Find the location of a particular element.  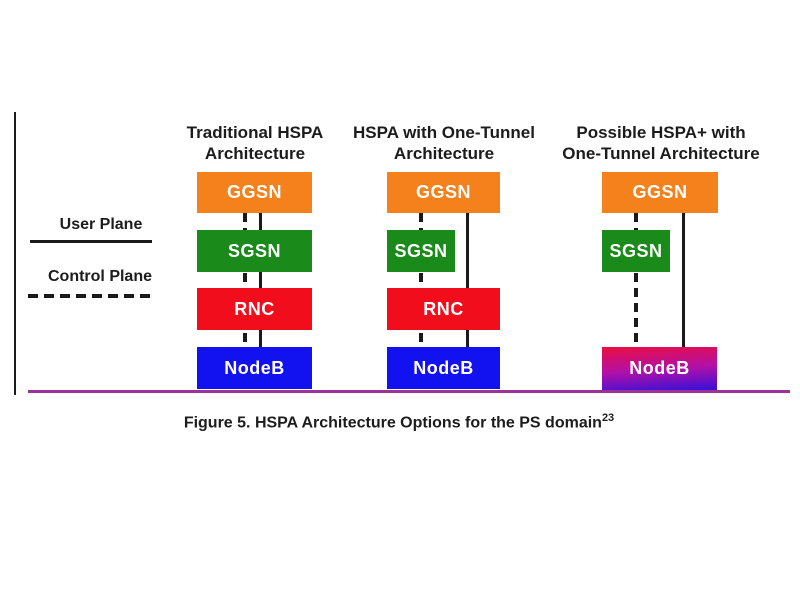

col2-node-sgsn: SGSN is located at coordinates (421, 251).